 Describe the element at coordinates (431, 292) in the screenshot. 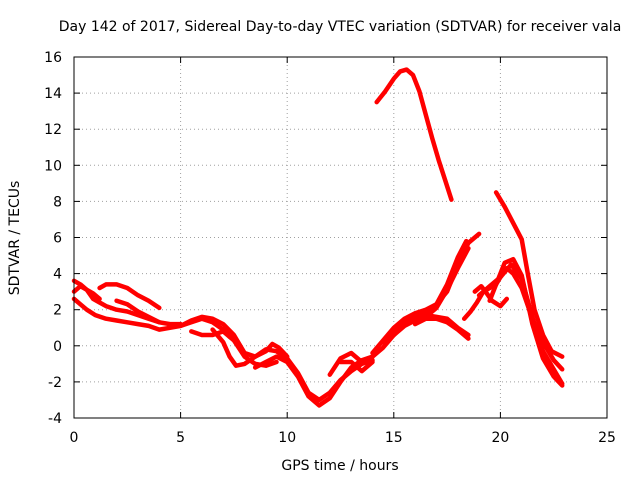

I see `series-sat-n` at that location.